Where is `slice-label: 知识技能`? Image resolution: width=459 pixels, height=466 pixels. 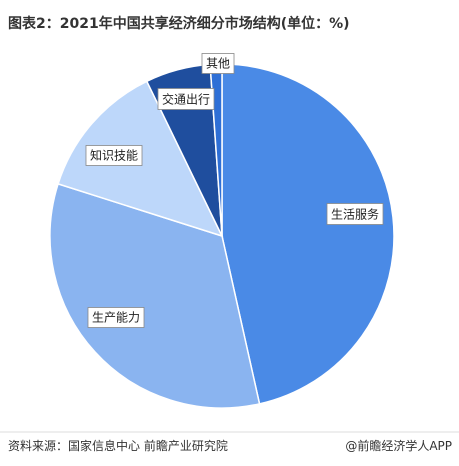
slice-label: 知识技能 is located at coordinates (114, 156).